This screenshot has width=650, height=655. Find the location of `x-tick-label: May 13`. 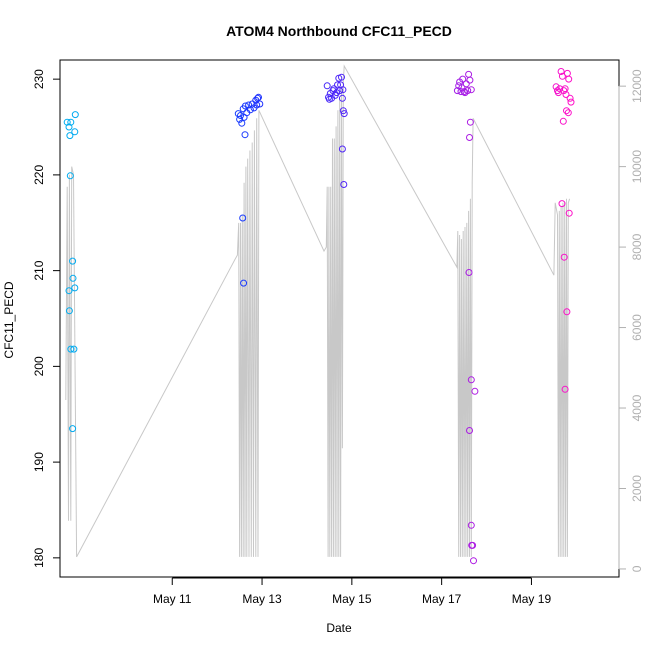

x-tick-label: May 13 is located at coordinates (262, 599).